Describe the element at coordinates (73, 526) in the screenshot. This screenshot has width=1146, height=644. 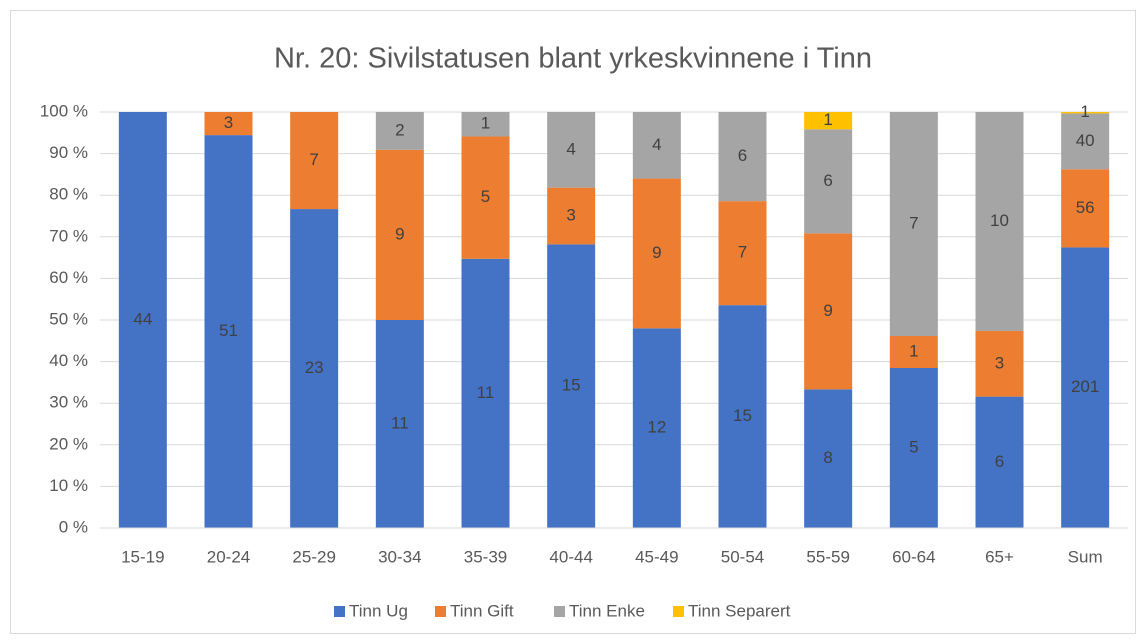
I see `y-tick-label: 0 %` at that location.